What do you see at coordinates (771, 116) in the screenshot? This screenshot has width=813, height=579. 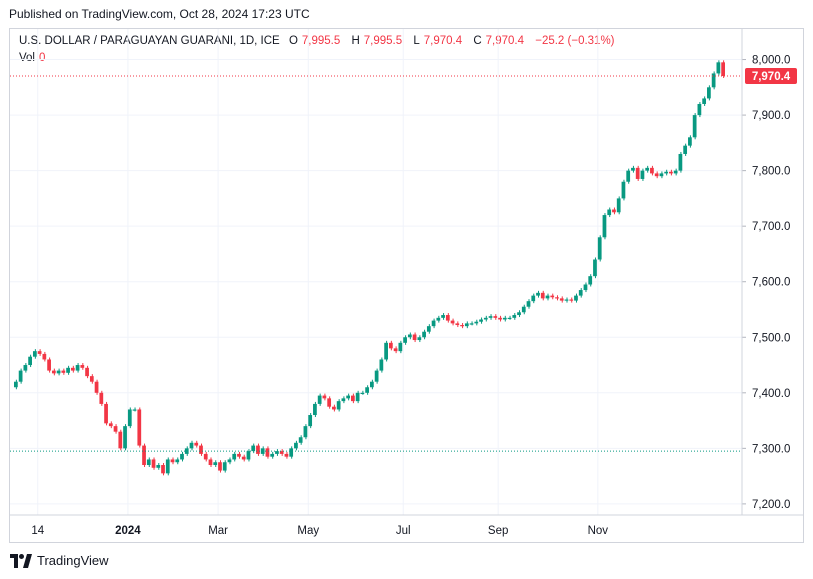 I see `price-tick-label: 7,900.0` at bounding box center [771, 116].